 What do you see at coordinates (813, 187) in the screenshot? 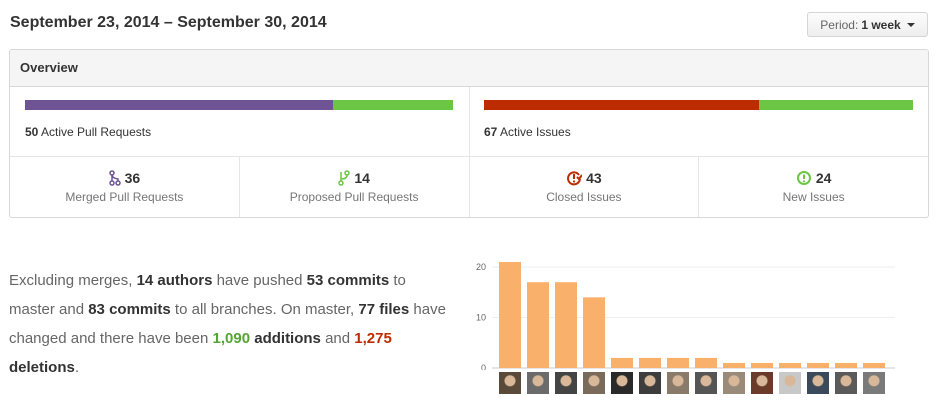
I see `new-issues-stat: 24 New Issues` at bounding box center [813, 187].